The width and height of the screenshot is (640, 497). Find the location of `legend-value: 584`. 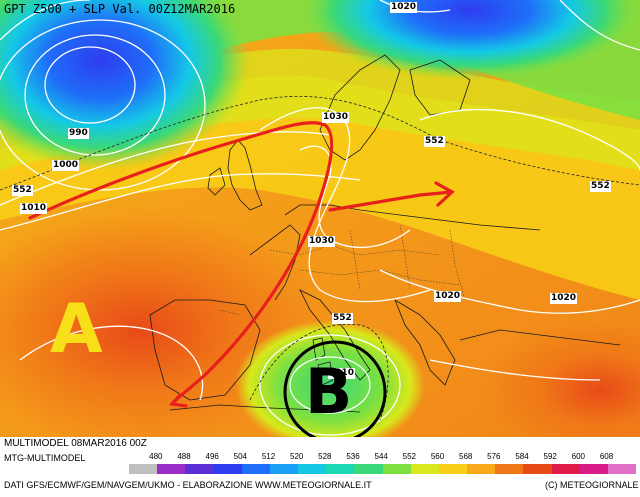

legend-value: 584 is located at coordinates (522, 456).